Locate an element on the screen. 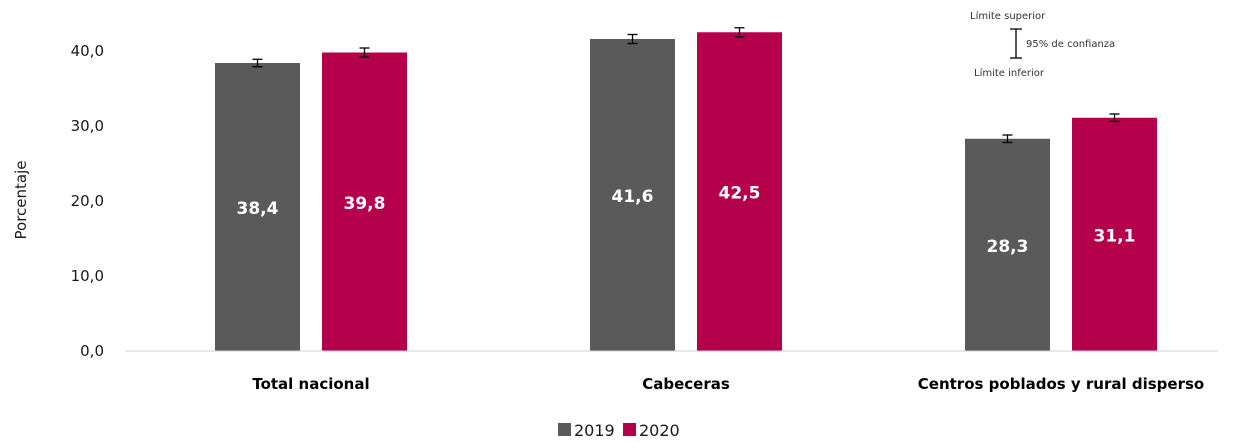 This screenshot has height=442, width=1236. annotation-middle-label: 95% de confianza is located at coordinates (1070, 44).